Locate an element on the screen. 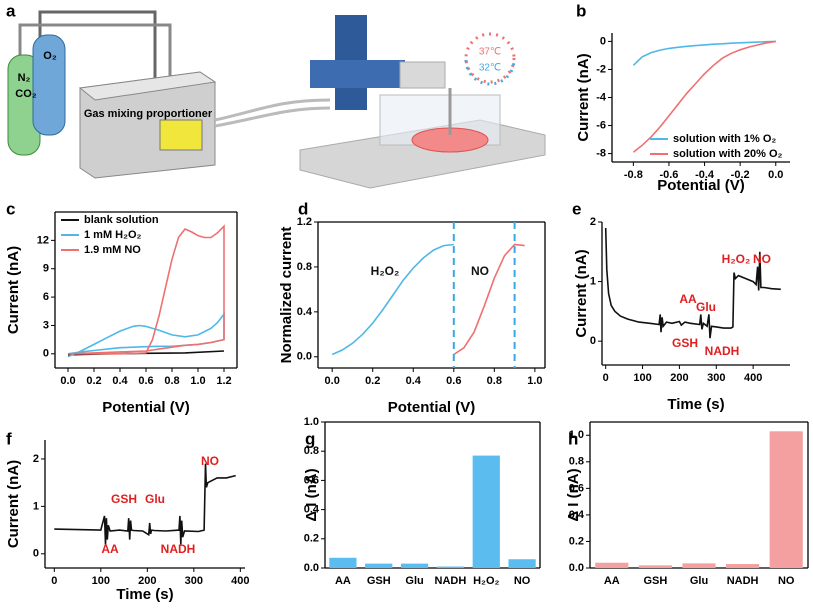 This screenshot has height=611, width=813. y-tick-label: 6 is located at coordinates (46, 297).